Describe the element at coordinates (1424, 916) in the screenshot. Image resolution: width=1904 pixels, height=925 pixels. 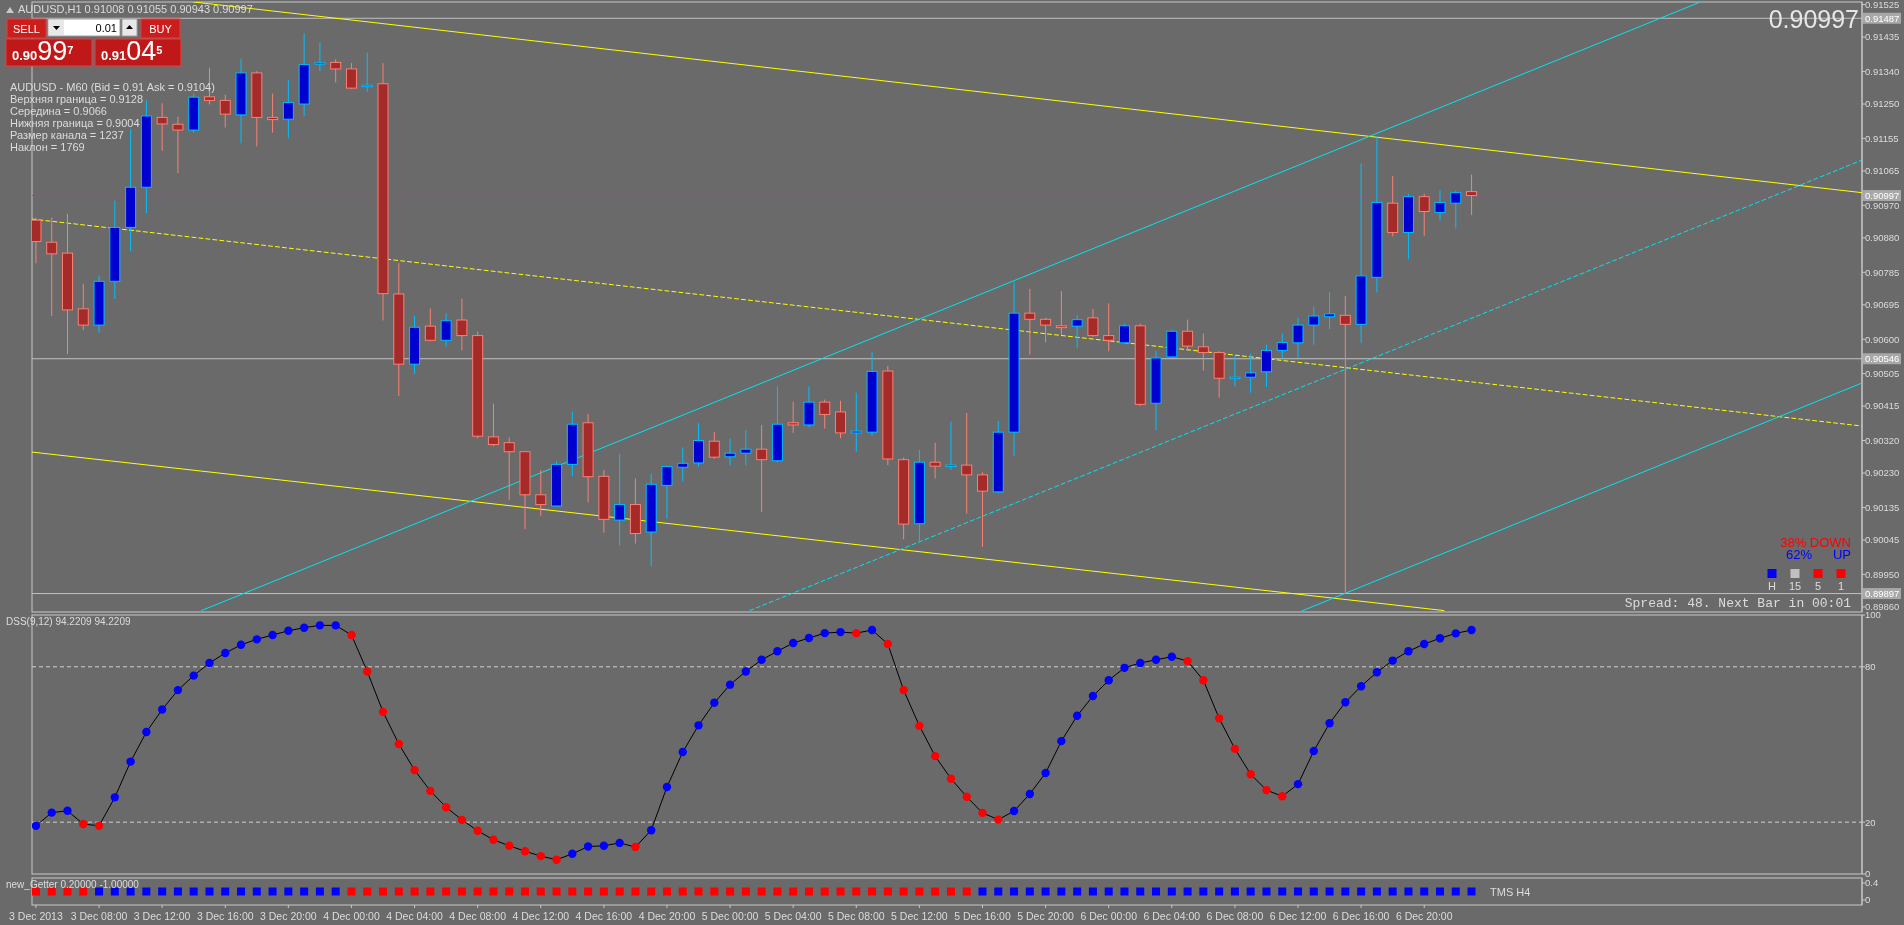
I see `x-tick-label: 6 Dec 20:00` at that location.